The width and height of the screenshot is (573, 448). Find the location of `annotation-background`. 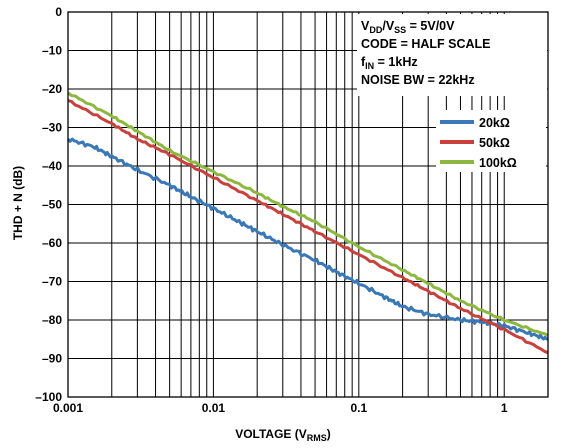

annotation-background is located at coordinates (452, 55).